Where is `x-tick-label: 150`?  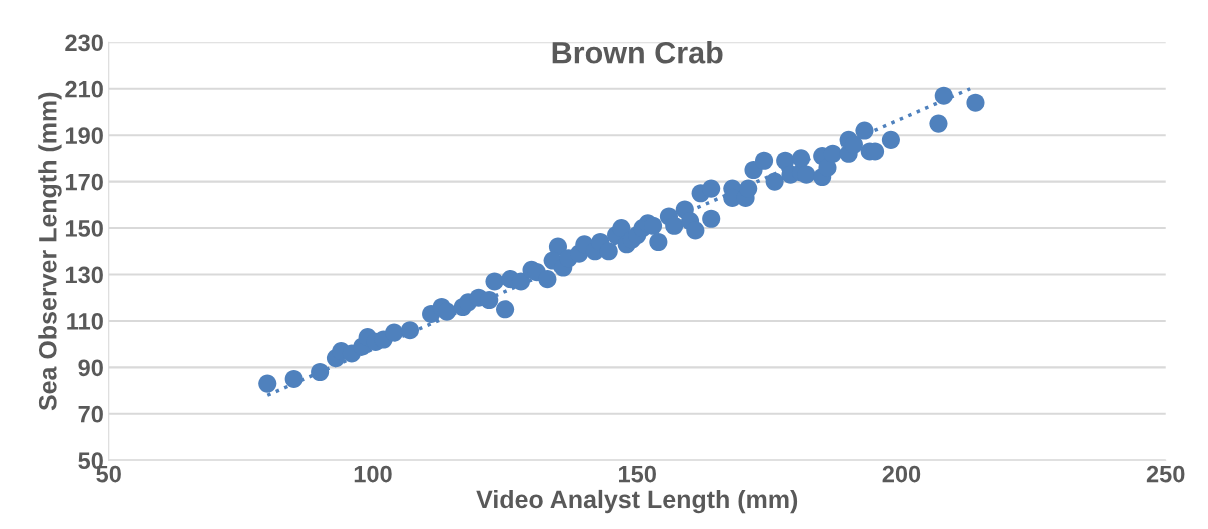
x-tick-label: 150 is located at coordinates (637, 474).